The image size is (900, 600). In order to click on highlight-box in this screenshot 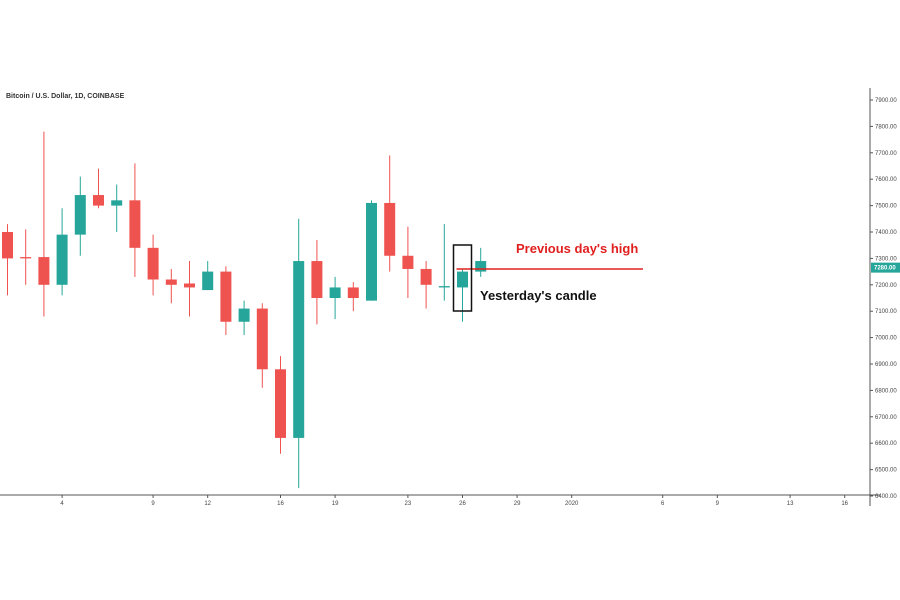, I will do `click(462, 278)`.